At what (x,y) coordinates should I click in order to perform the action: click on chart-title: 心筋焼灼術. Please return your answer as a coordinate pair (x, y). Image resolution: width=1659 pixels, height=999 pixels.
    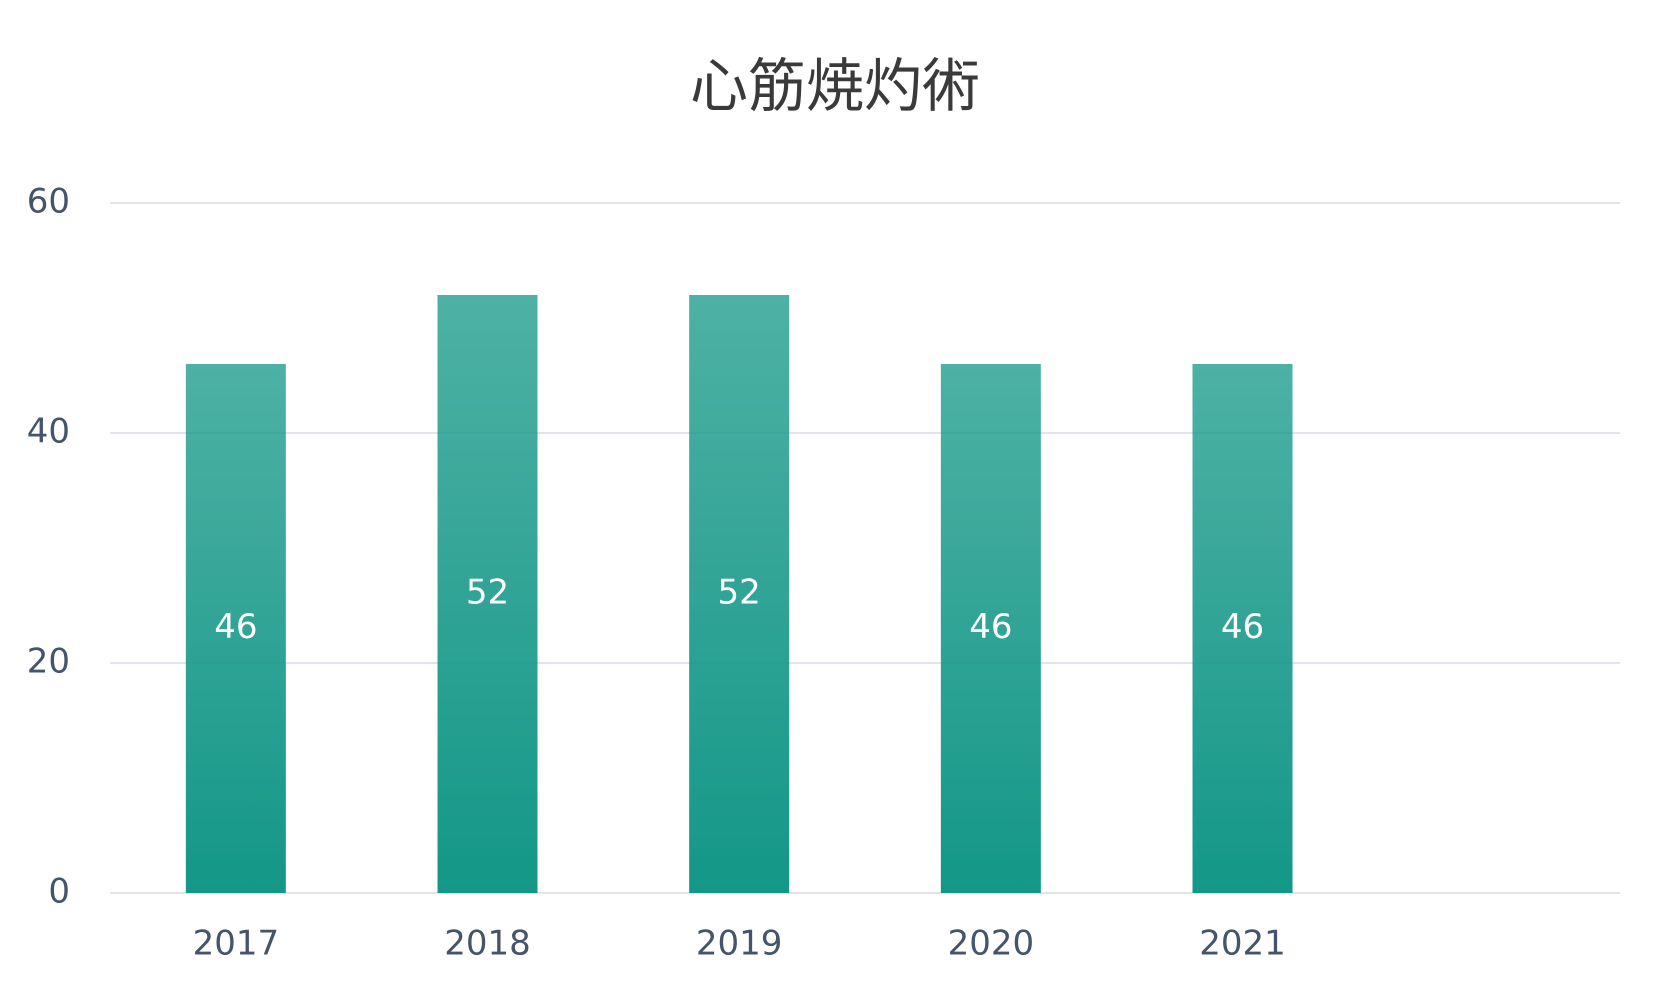
    Looking at the image, I should click on (835, 86).